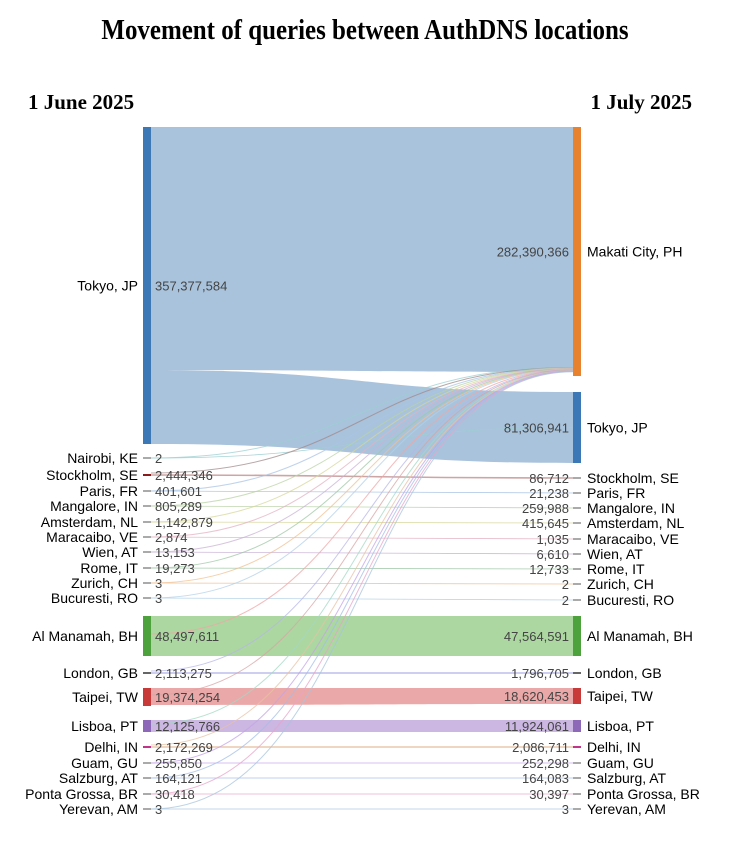 Image resolution: width=730 pixels, height=844 pixels. I want to click on right-node-label-delhi-in: Delhi, IN, so click(614, 747).